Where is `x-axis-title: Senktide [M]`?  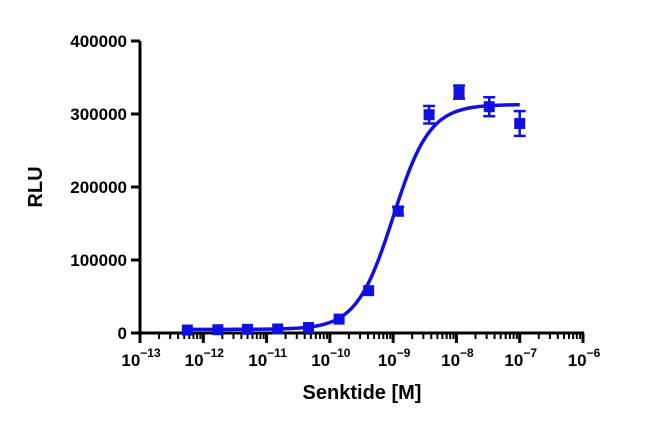 x-axis-title: Senktide [M] is located at coordinates (362, 393).